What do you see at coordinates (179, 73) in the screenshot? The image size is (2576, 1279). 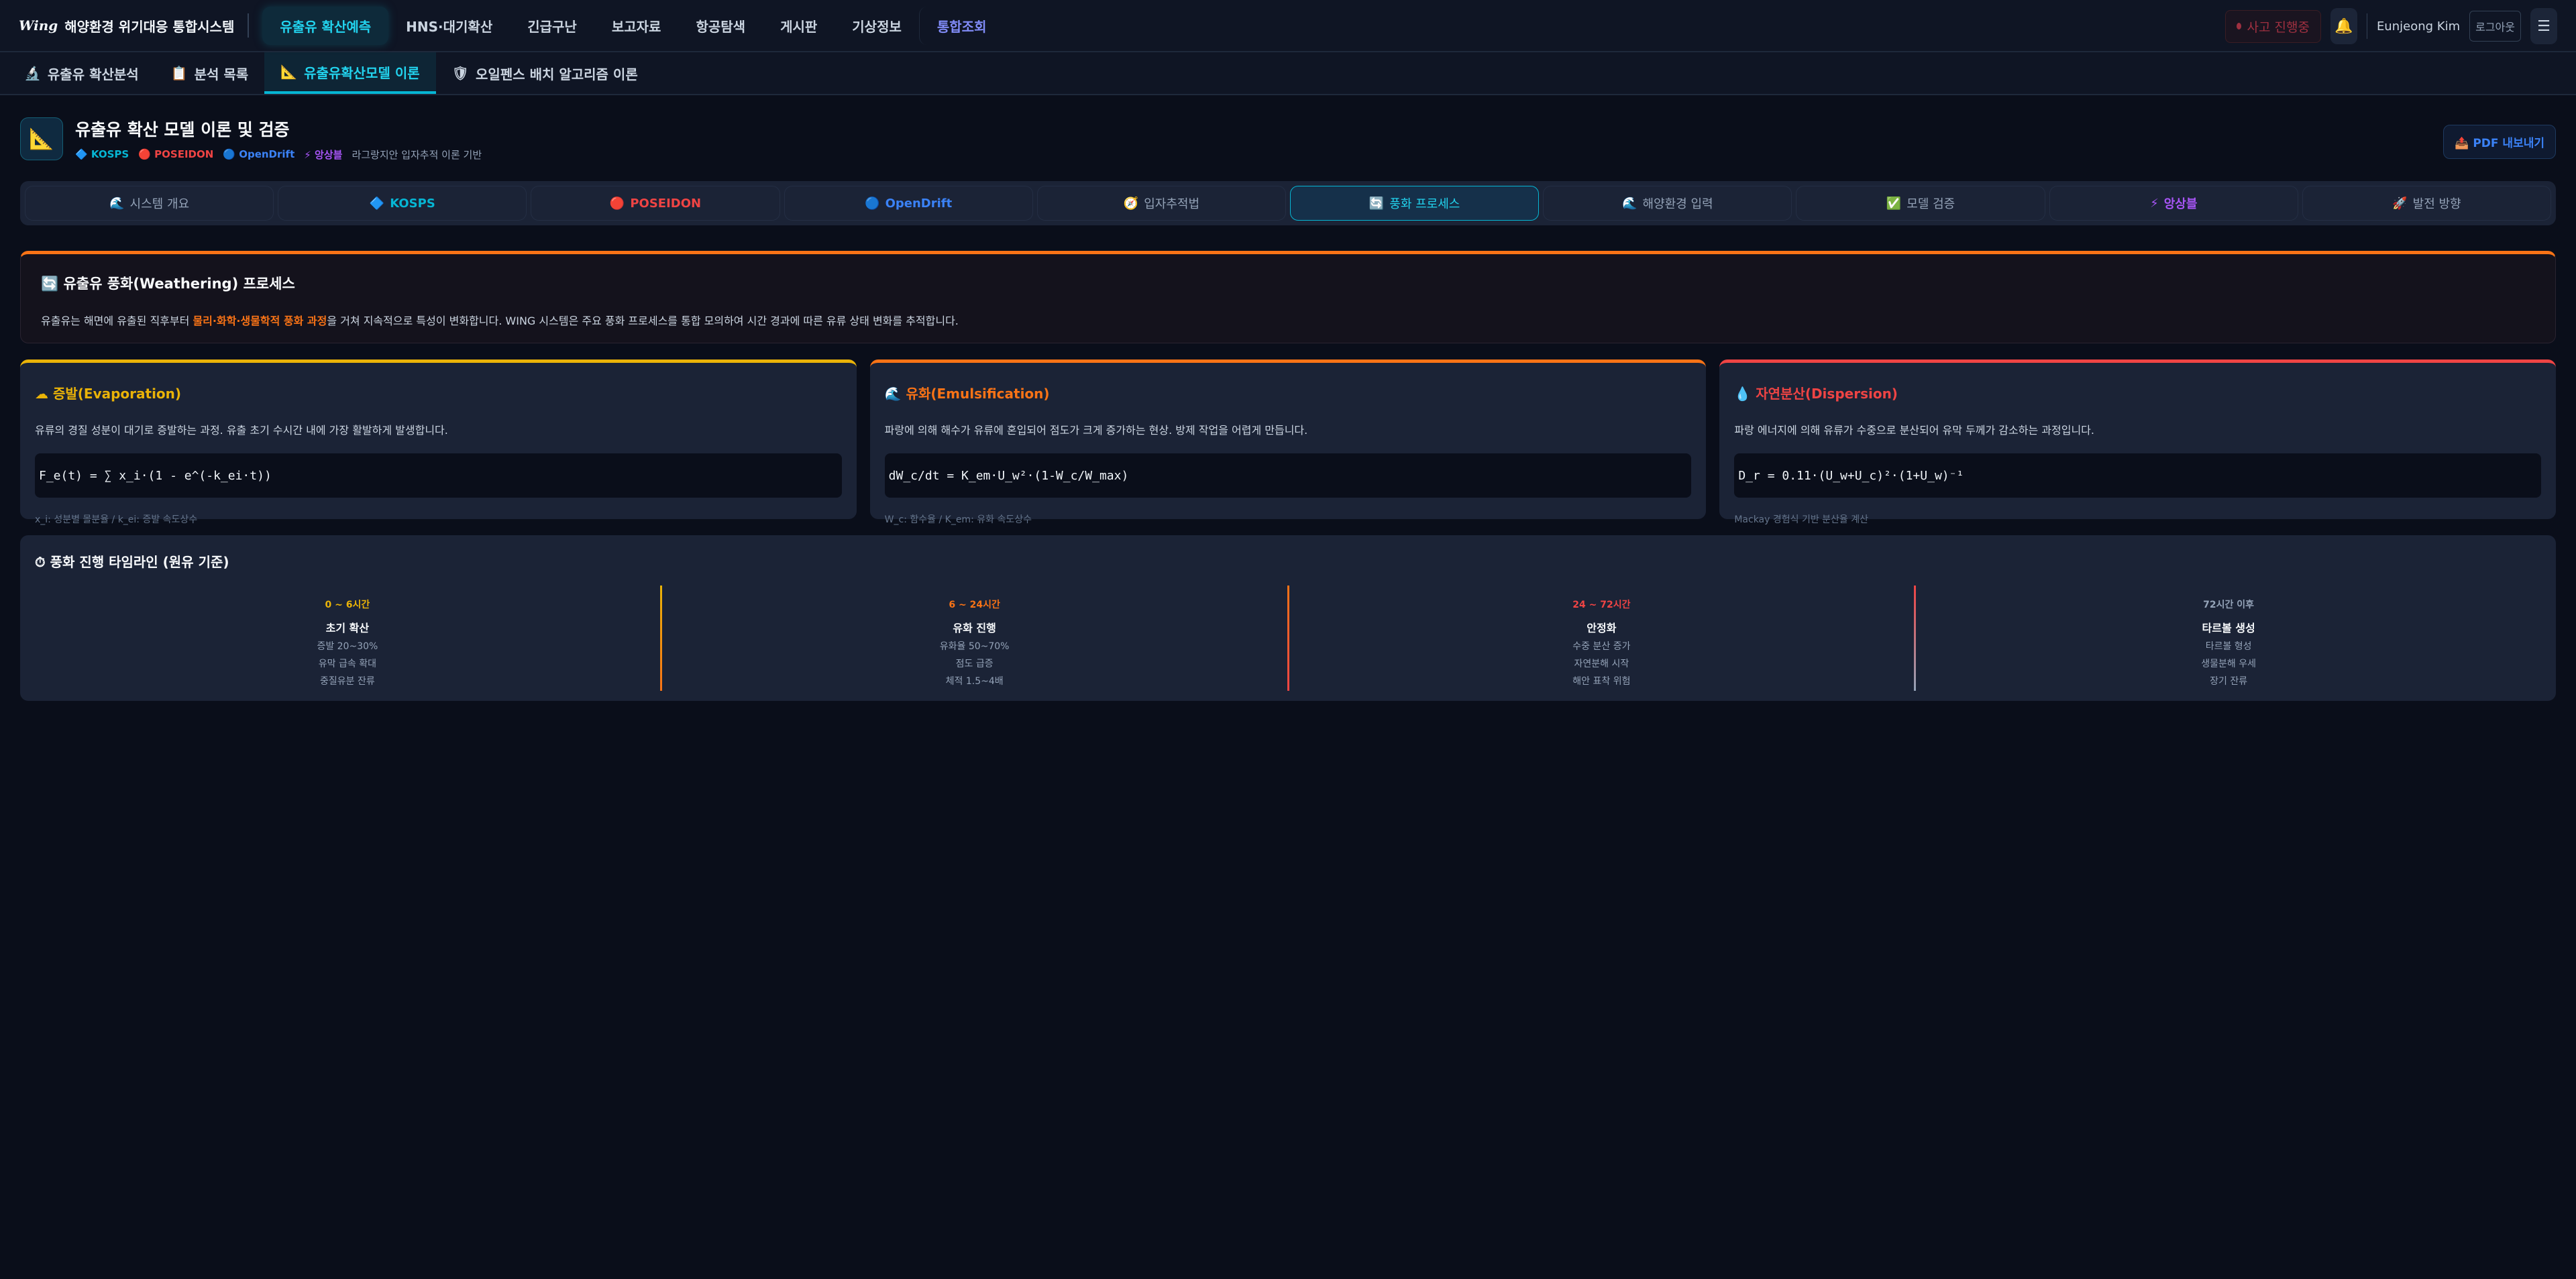 I see `clipboard-icon: 📋` at bounding box center [179, 73].